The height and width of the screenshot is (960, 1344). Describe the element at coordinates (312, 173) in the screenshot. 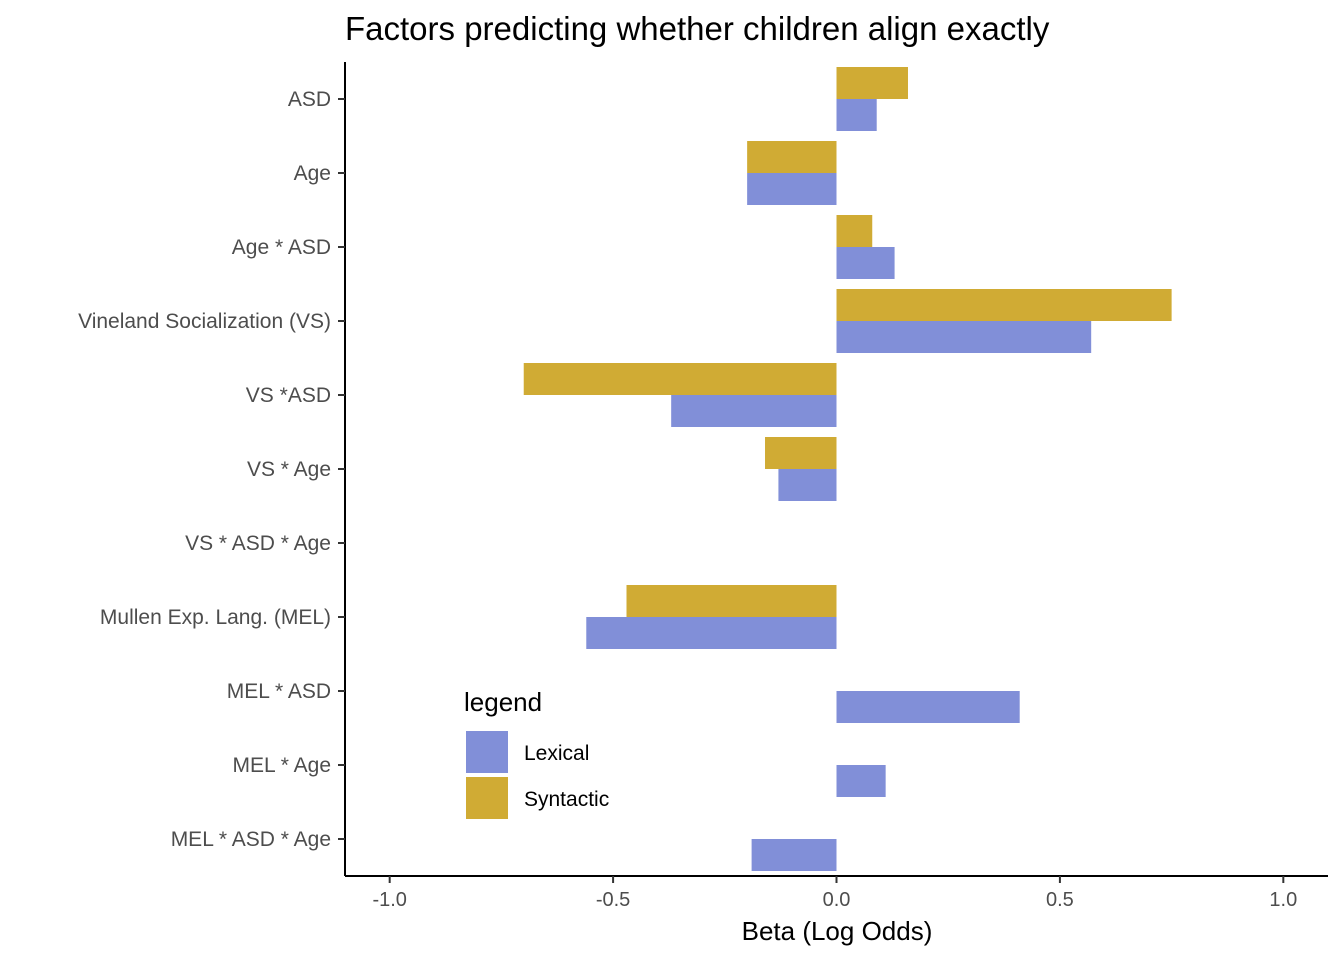

I see `y-tick-label-age: Age` at that location.